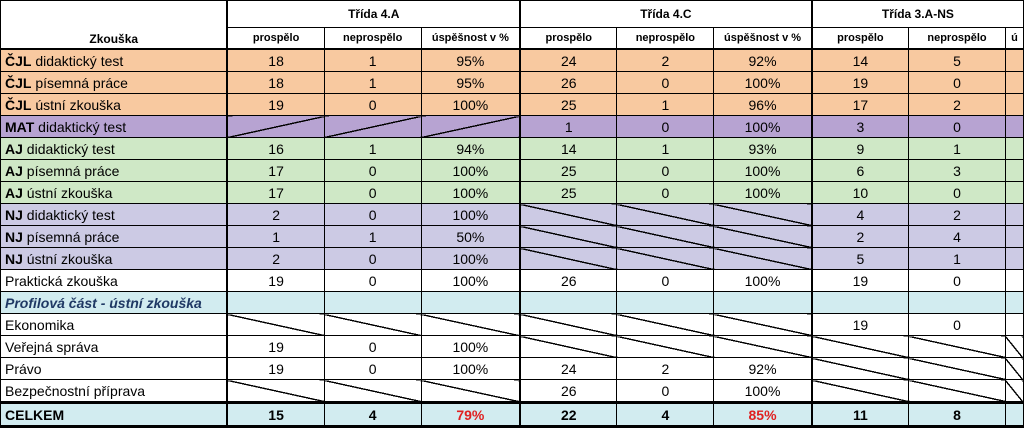 The height and width of the screenshot is (428, 1024). I want to click on row-label: Bezpečnostní příprava, so click(114, 391).